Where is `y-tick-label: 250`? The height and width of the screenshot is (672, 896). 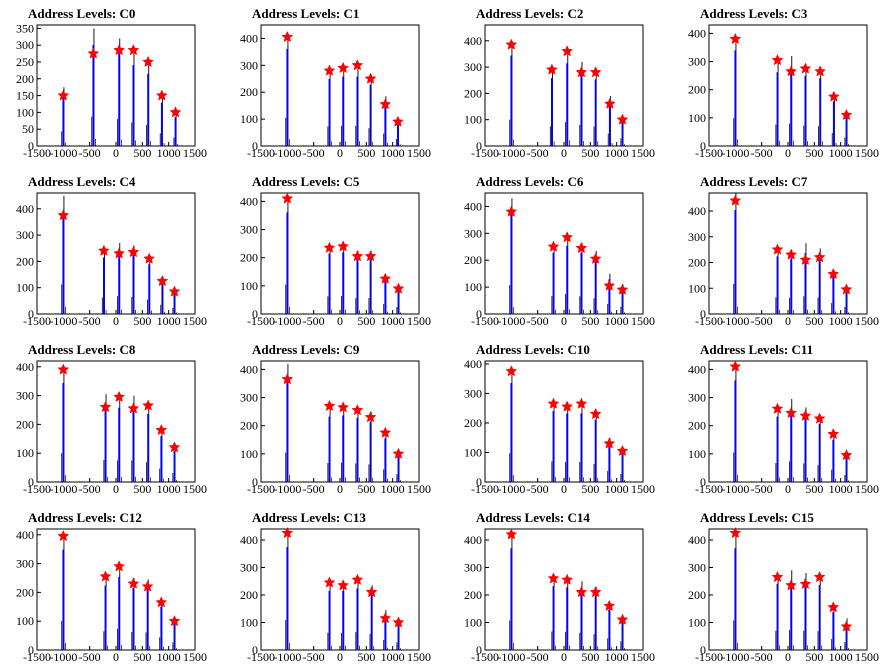
y-tick-label: 250 is located at coordinates (25, 62).